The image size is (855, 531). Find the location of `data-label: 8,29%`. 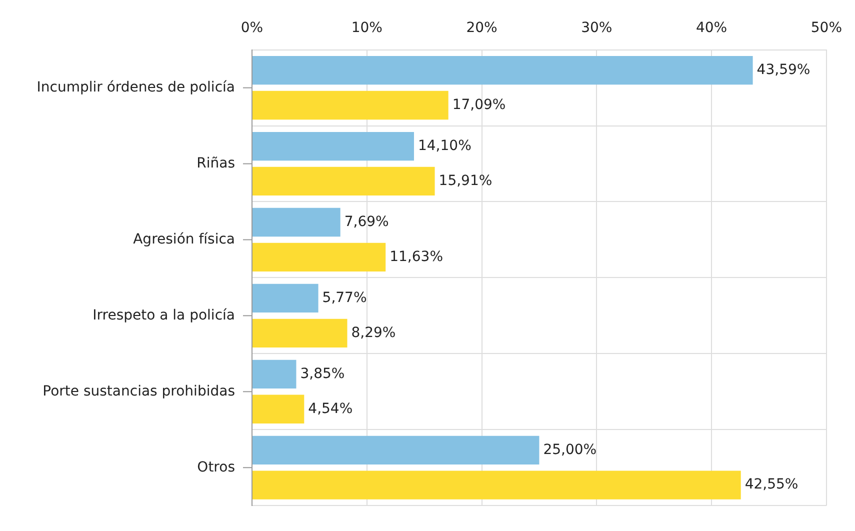

data-label: 8,29% is located at coordinates (373, 332).